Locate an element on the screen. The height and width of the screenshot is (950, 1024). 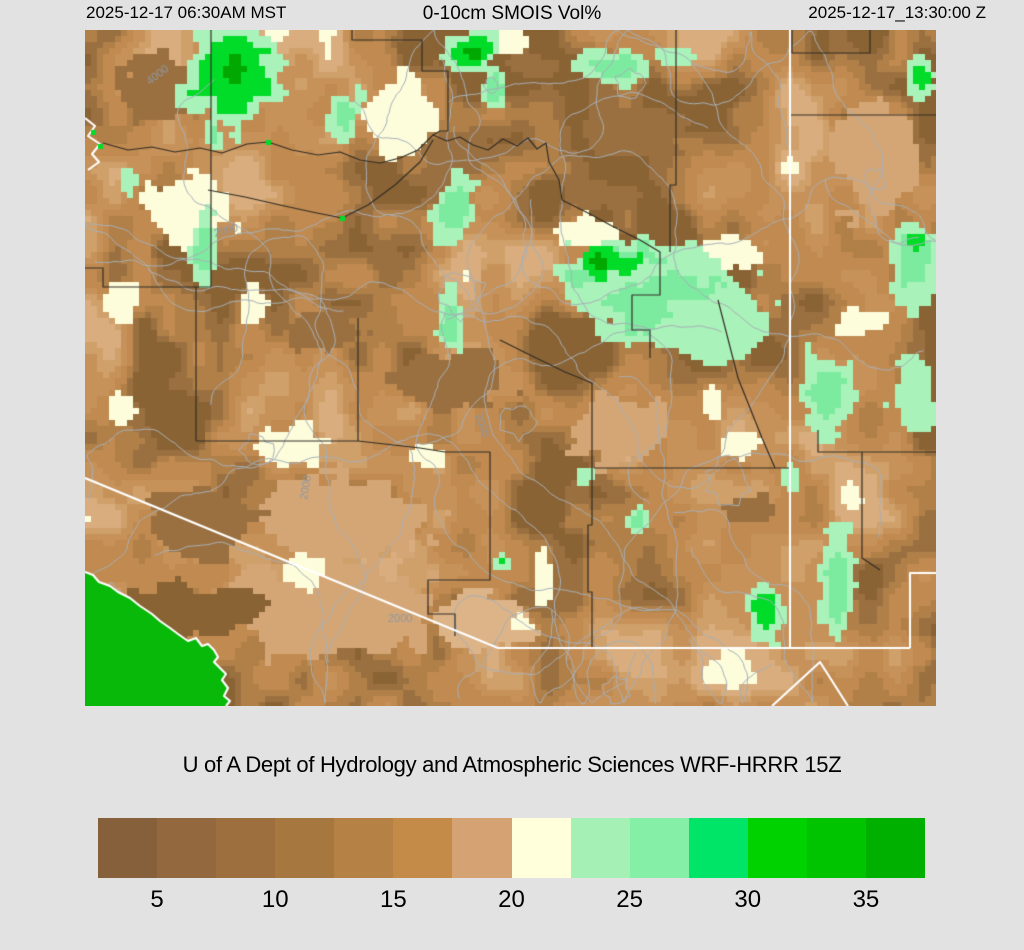
colorbar is located at coordinates (512, 848).